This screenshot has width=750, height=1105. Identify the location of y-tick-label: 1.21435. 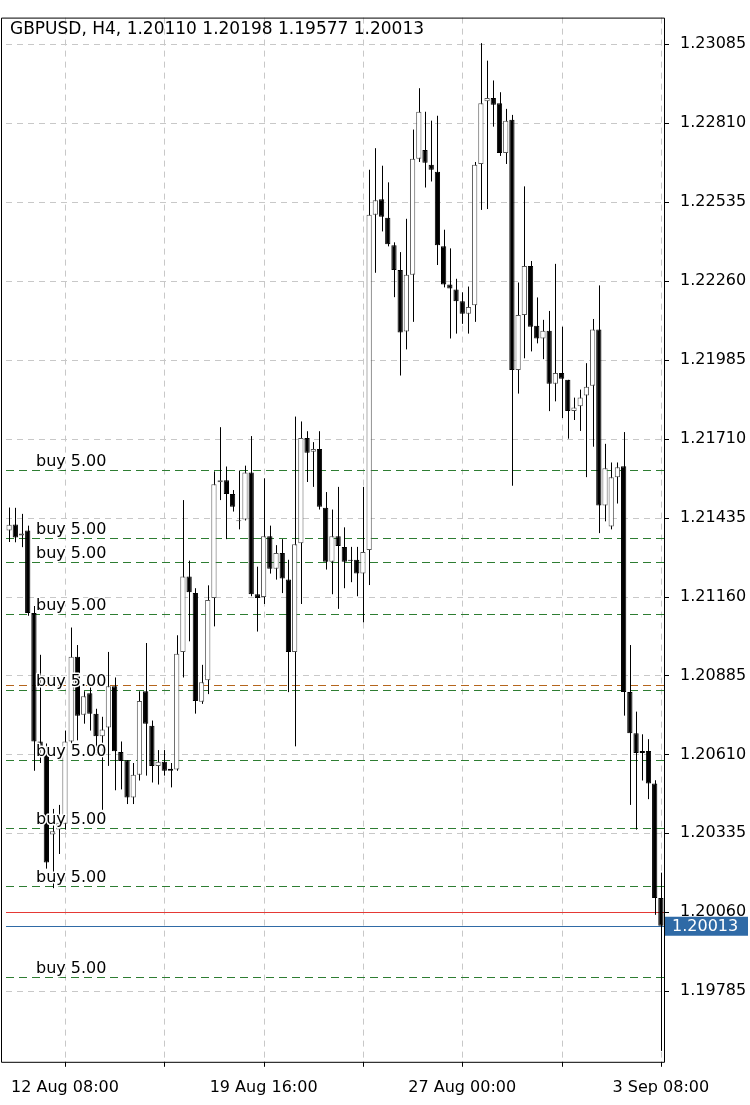
(713, 516).